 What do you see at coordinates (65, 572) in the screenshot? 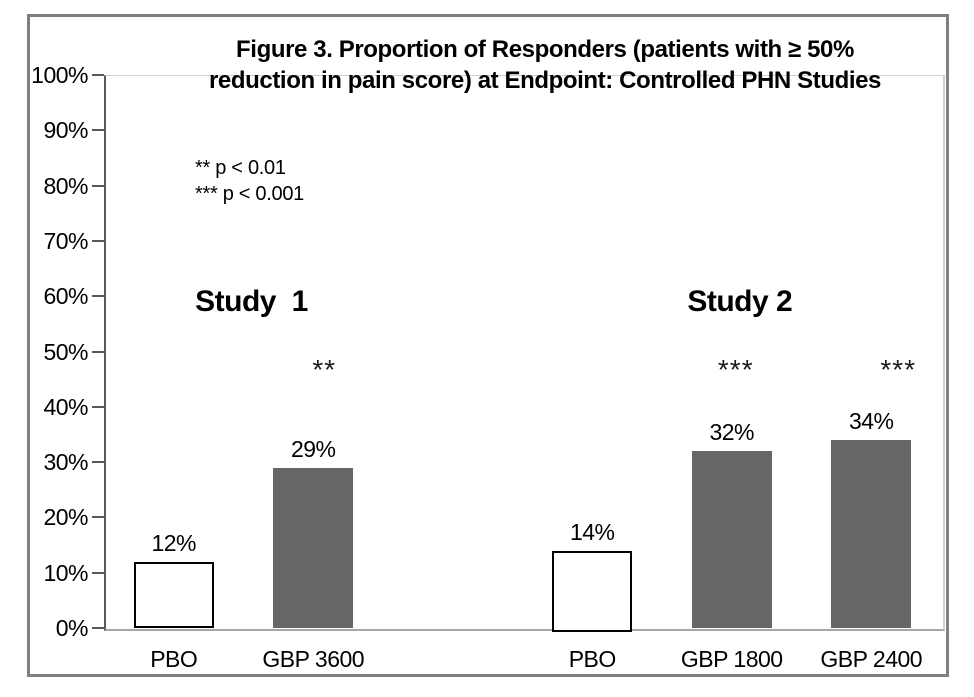
I see `y-tick-label: 10%` at bounding box center [65, 572].